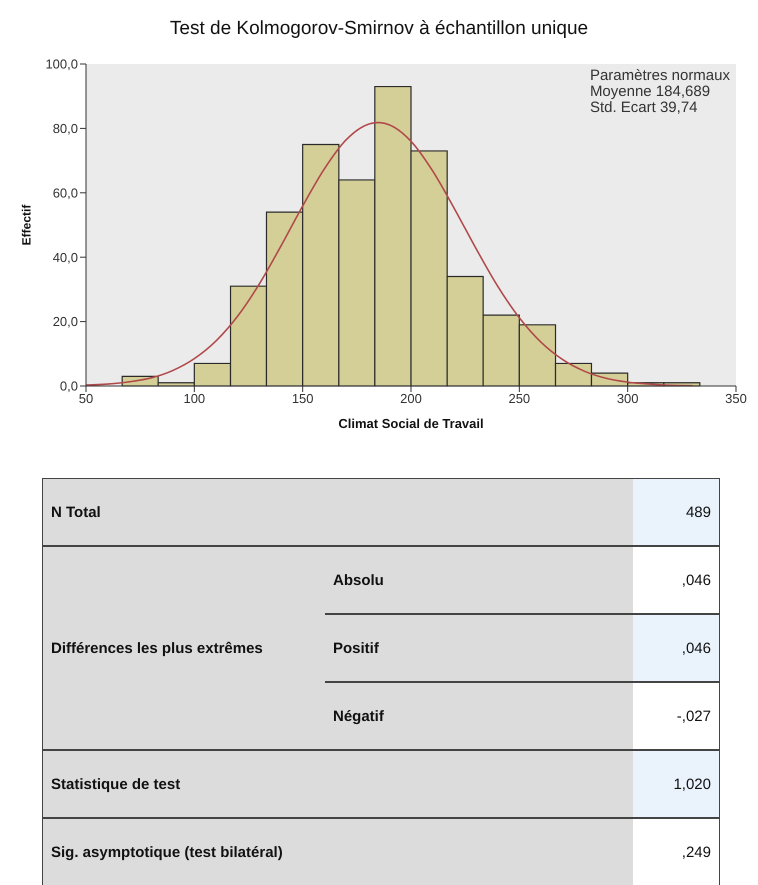 The image size is (758, 885). What do you see at coordinates (660, 75) in the screenshot?
I see `annotation: Paramètres normaux` at bounding box center [660, 75].